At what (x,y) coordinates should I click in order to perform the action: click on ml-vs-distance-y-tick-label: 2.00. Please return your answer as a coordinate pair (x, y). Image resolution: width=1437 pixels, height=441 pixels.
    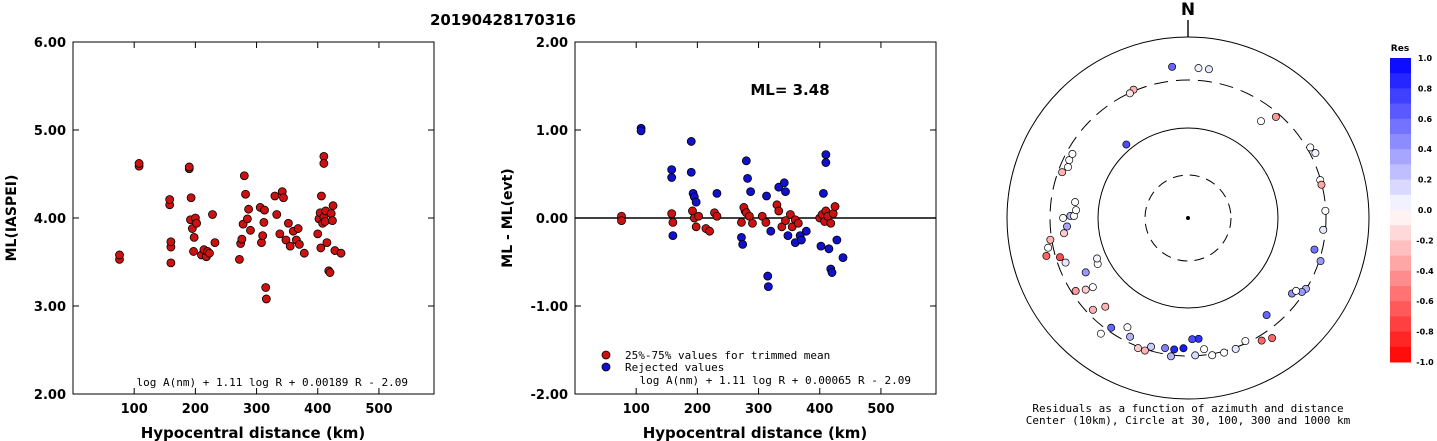
    Looking at the image, I should click on (50, 395).